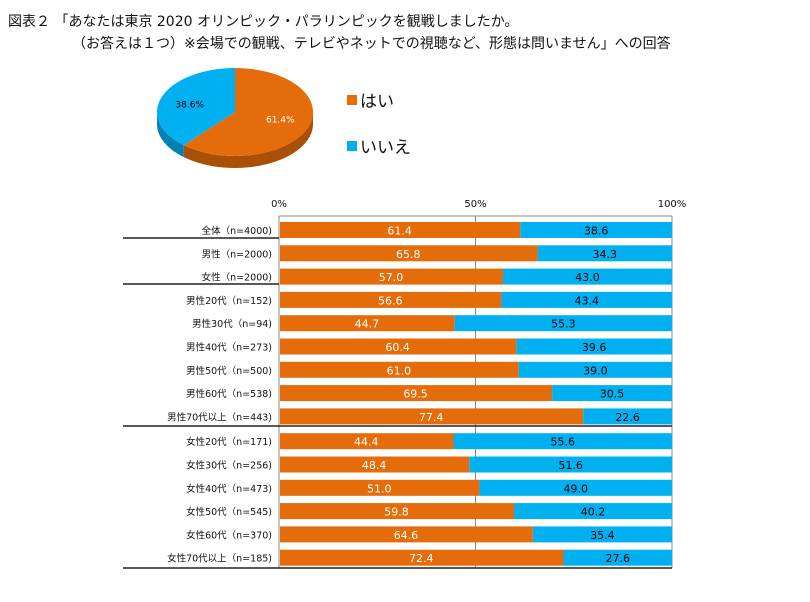 The image size is (810, 602). What do you see at coordinates (229, 348) in the screenshot?
I see `category-label: 男性40代（n=273)` at bounding box center [229, 348].